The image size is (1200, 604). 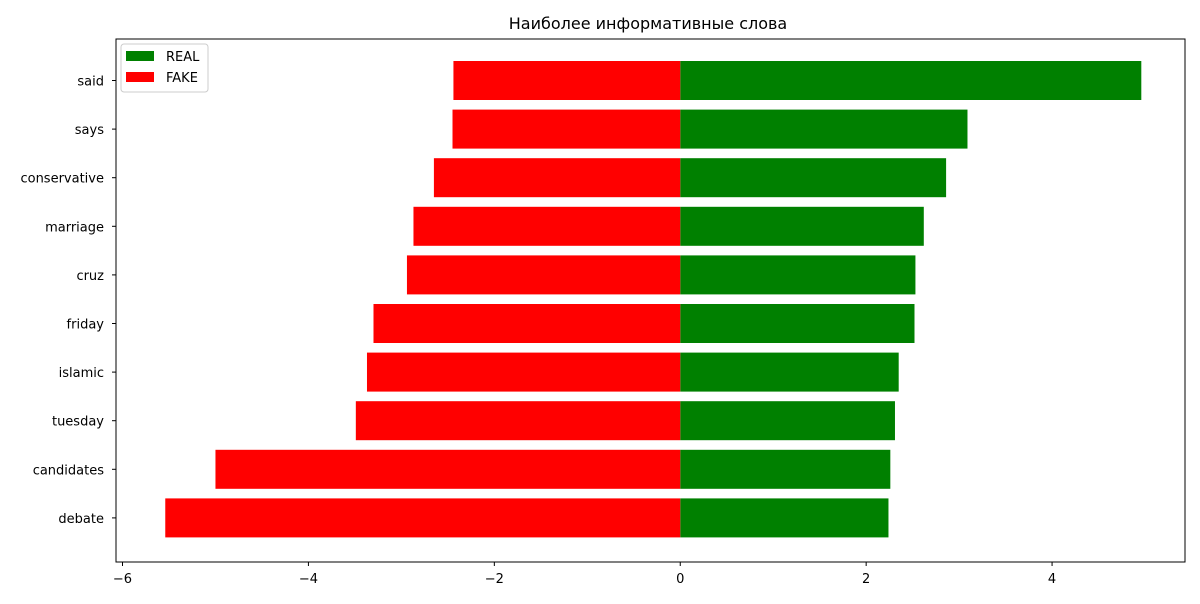 What do you see at coordinates (787, 421) in the screenshot?
I see `bar-real-tuesday` at bounding box center [787, 421].